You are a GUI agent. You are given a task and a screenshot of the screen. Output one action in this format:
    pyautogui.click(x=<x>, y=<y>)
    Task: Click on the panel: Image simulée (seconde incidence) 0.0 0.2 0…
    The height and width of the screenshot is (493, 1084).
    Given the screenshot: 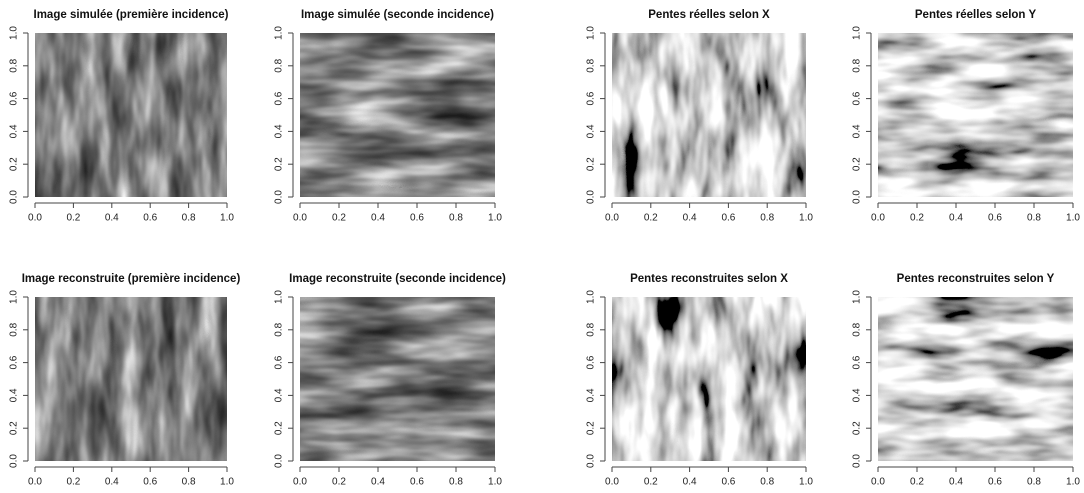 What is the action you would take?
    pyautogui.click(x=388, y=116)
    